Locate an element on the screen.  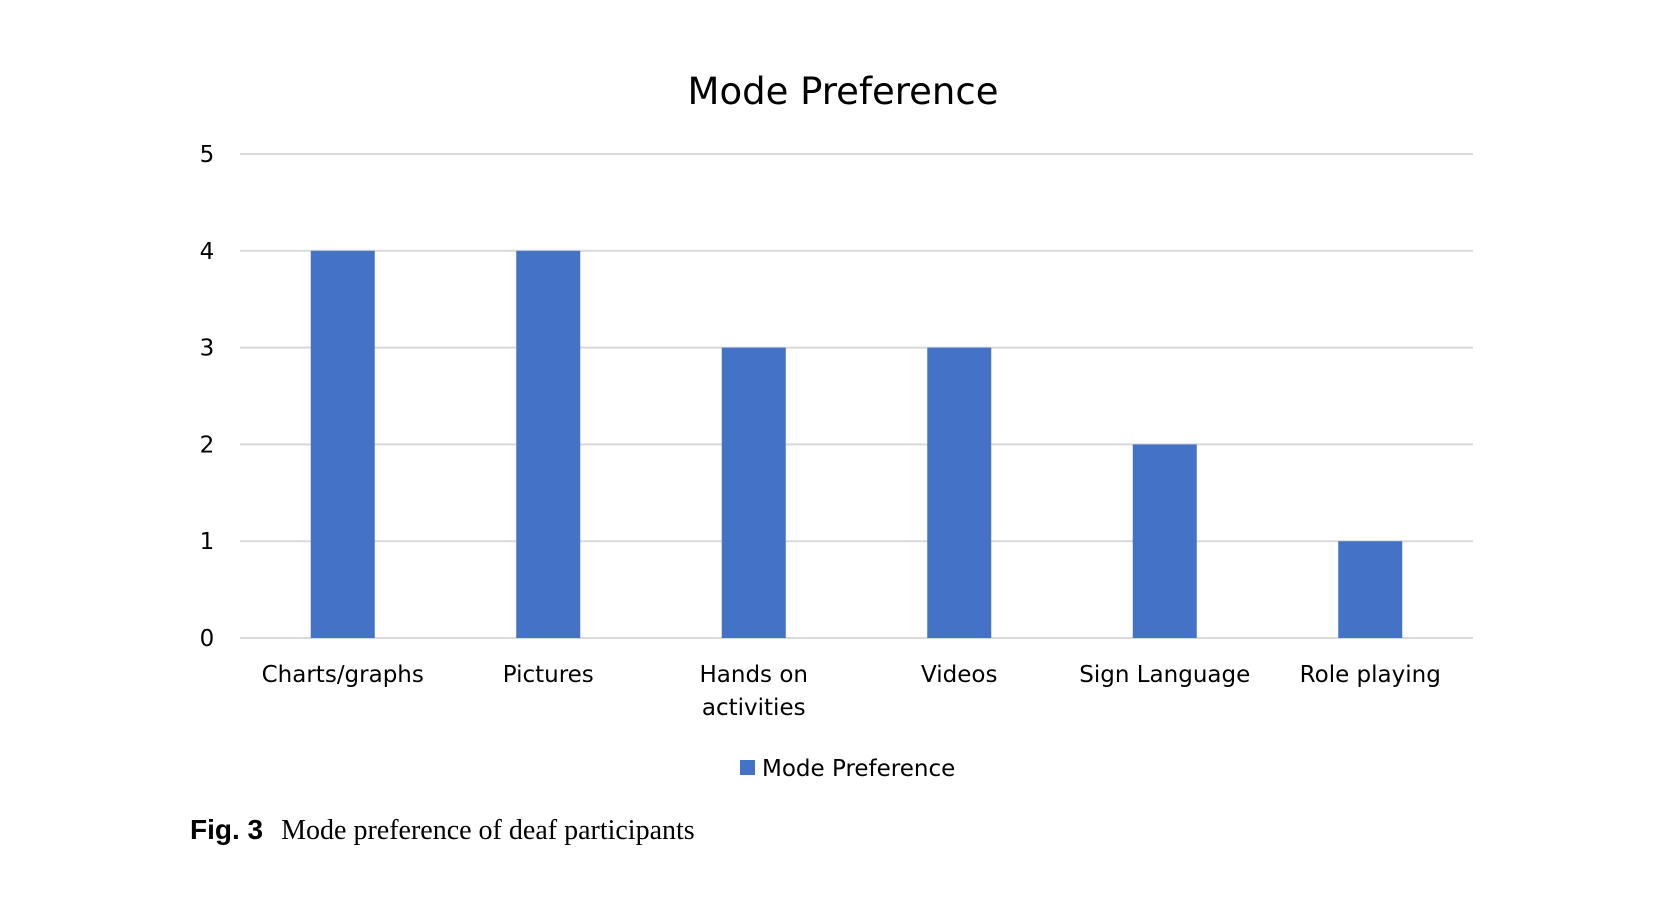
legend-swatch is located at coordinates (747, 767).